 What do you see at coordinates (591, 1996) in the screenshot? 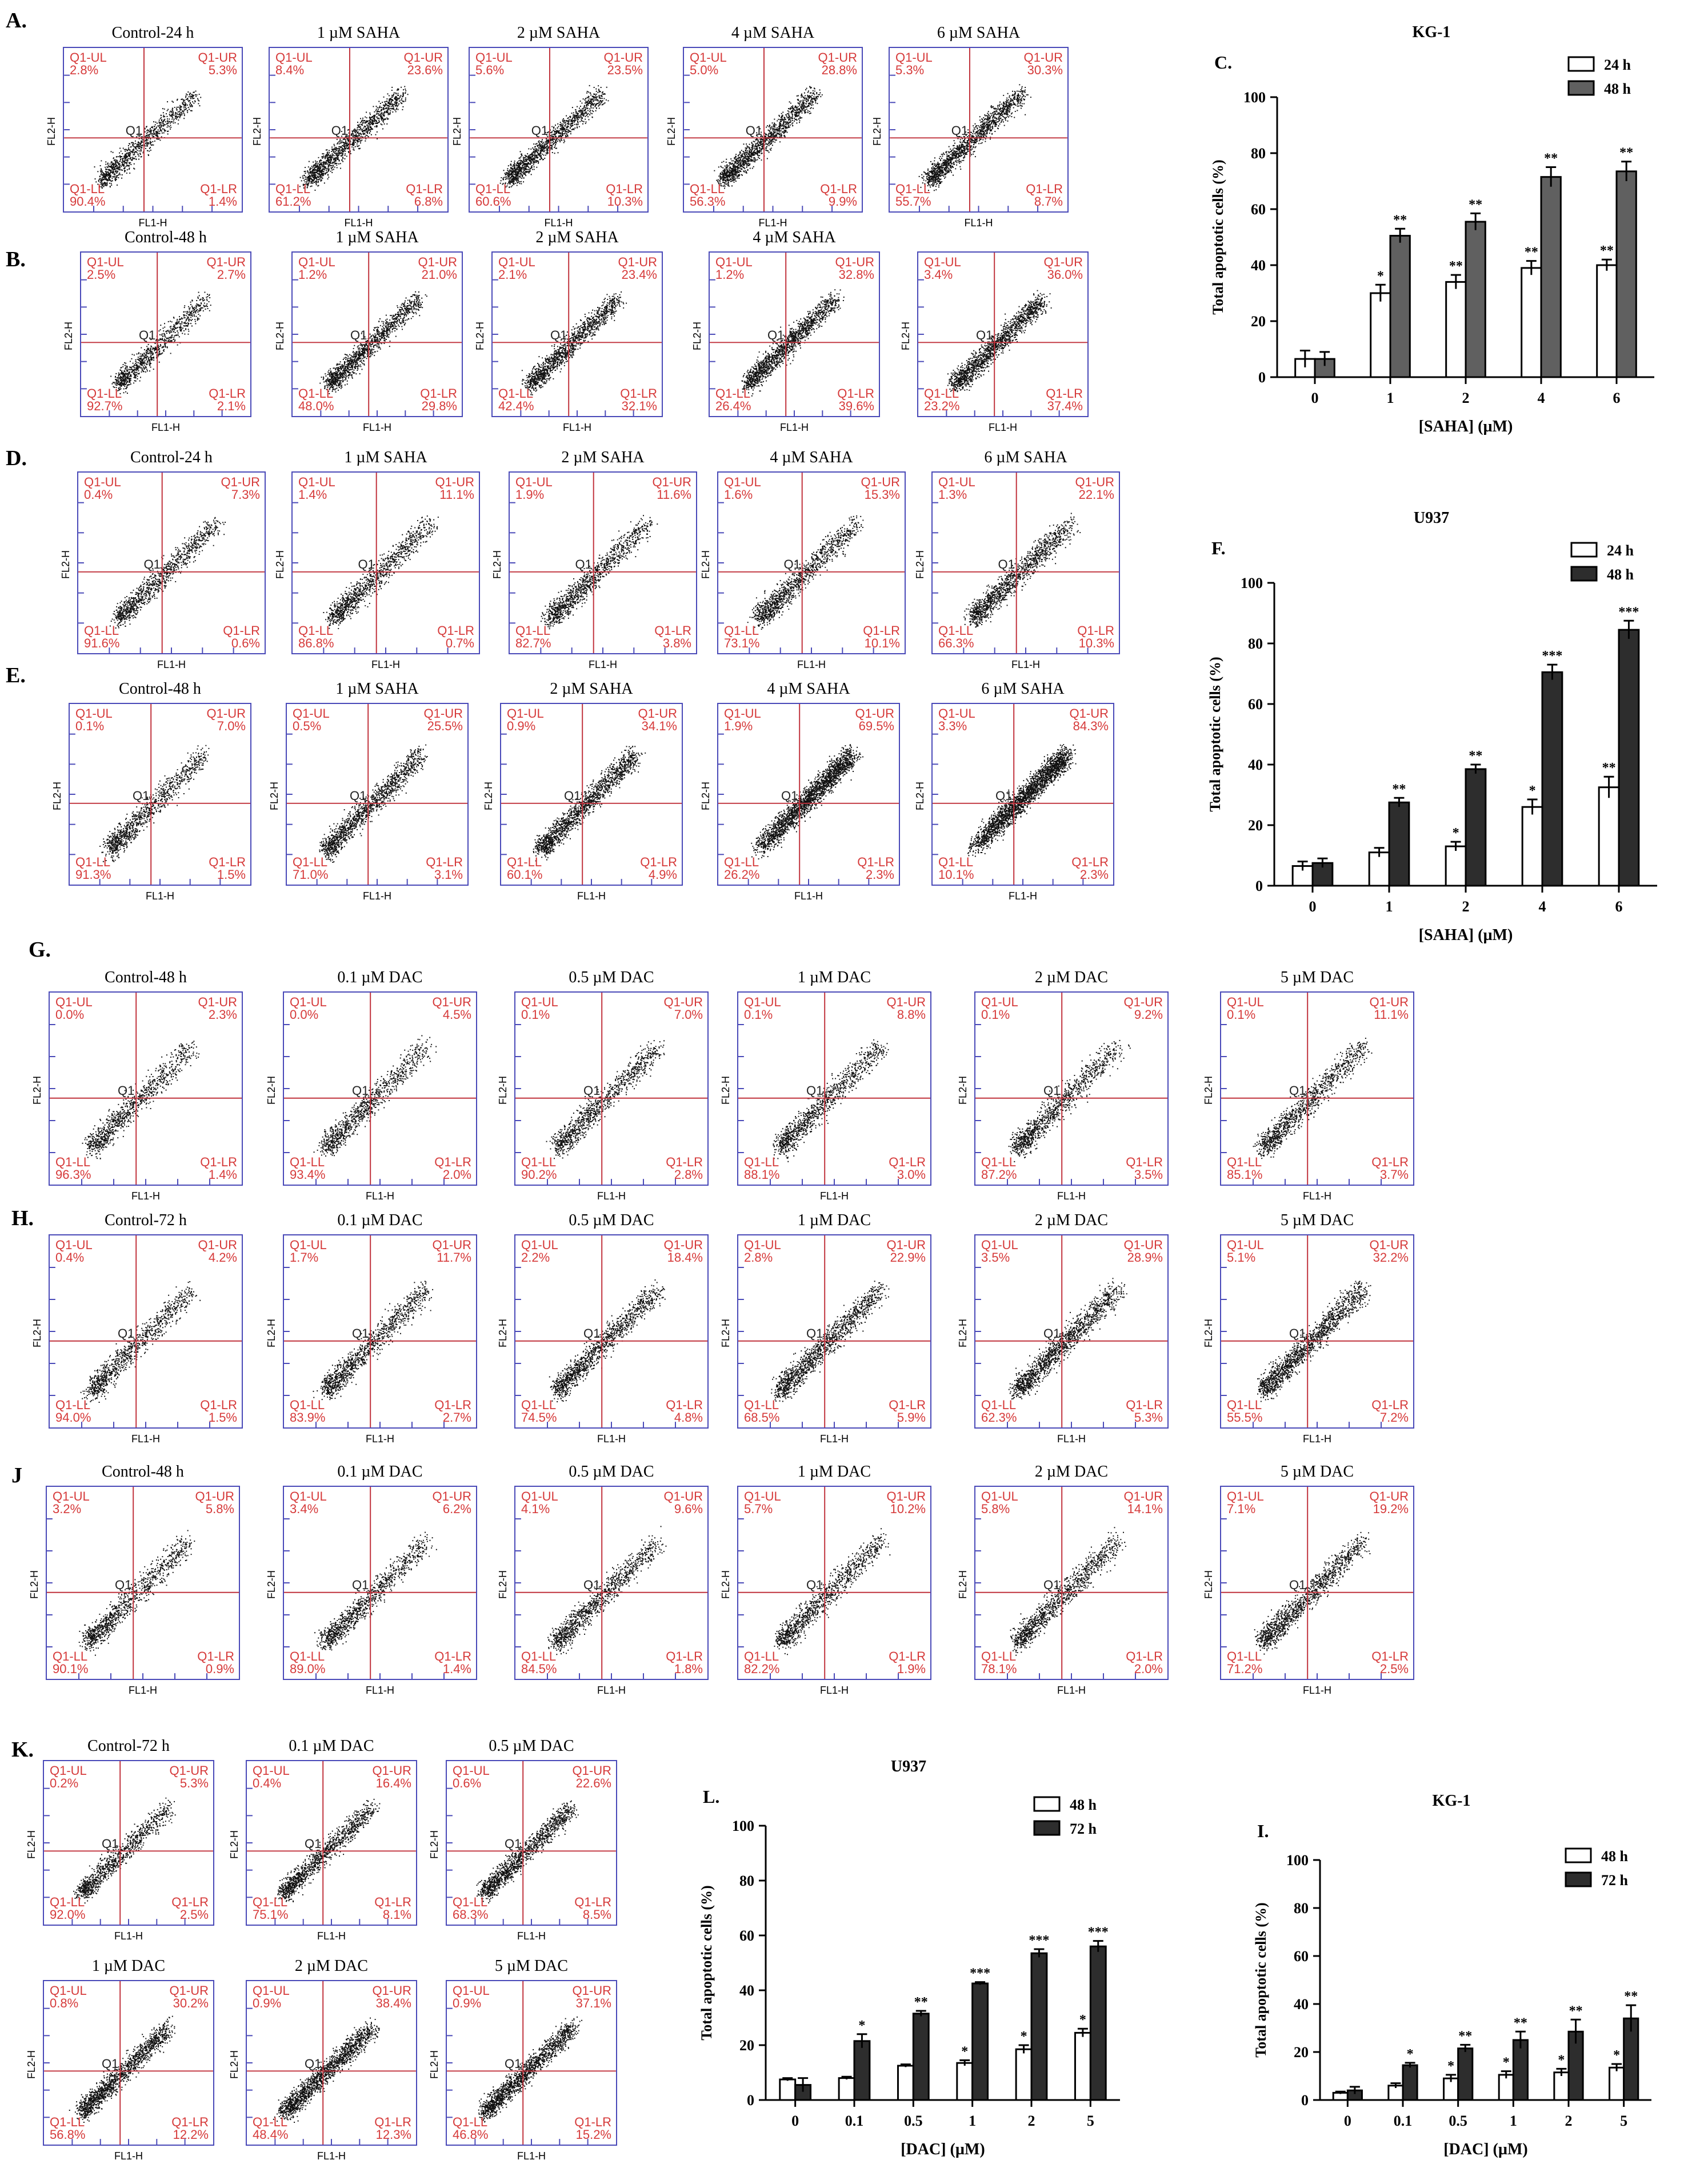
I see `quadrant-ur-label: Q1-UR 37.1%` at bounding box center [591, 1996].